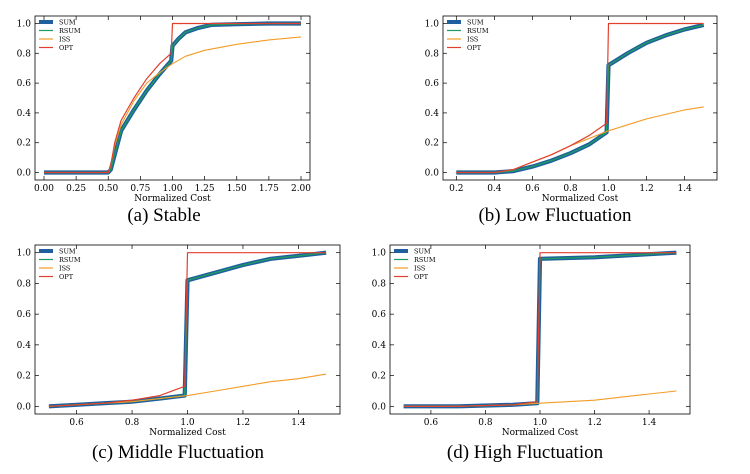 The image size is (750, 474). Describe the element at coordinates (172, 189) in the screenshot. I see `x-tick-label: 1.00` at that location.